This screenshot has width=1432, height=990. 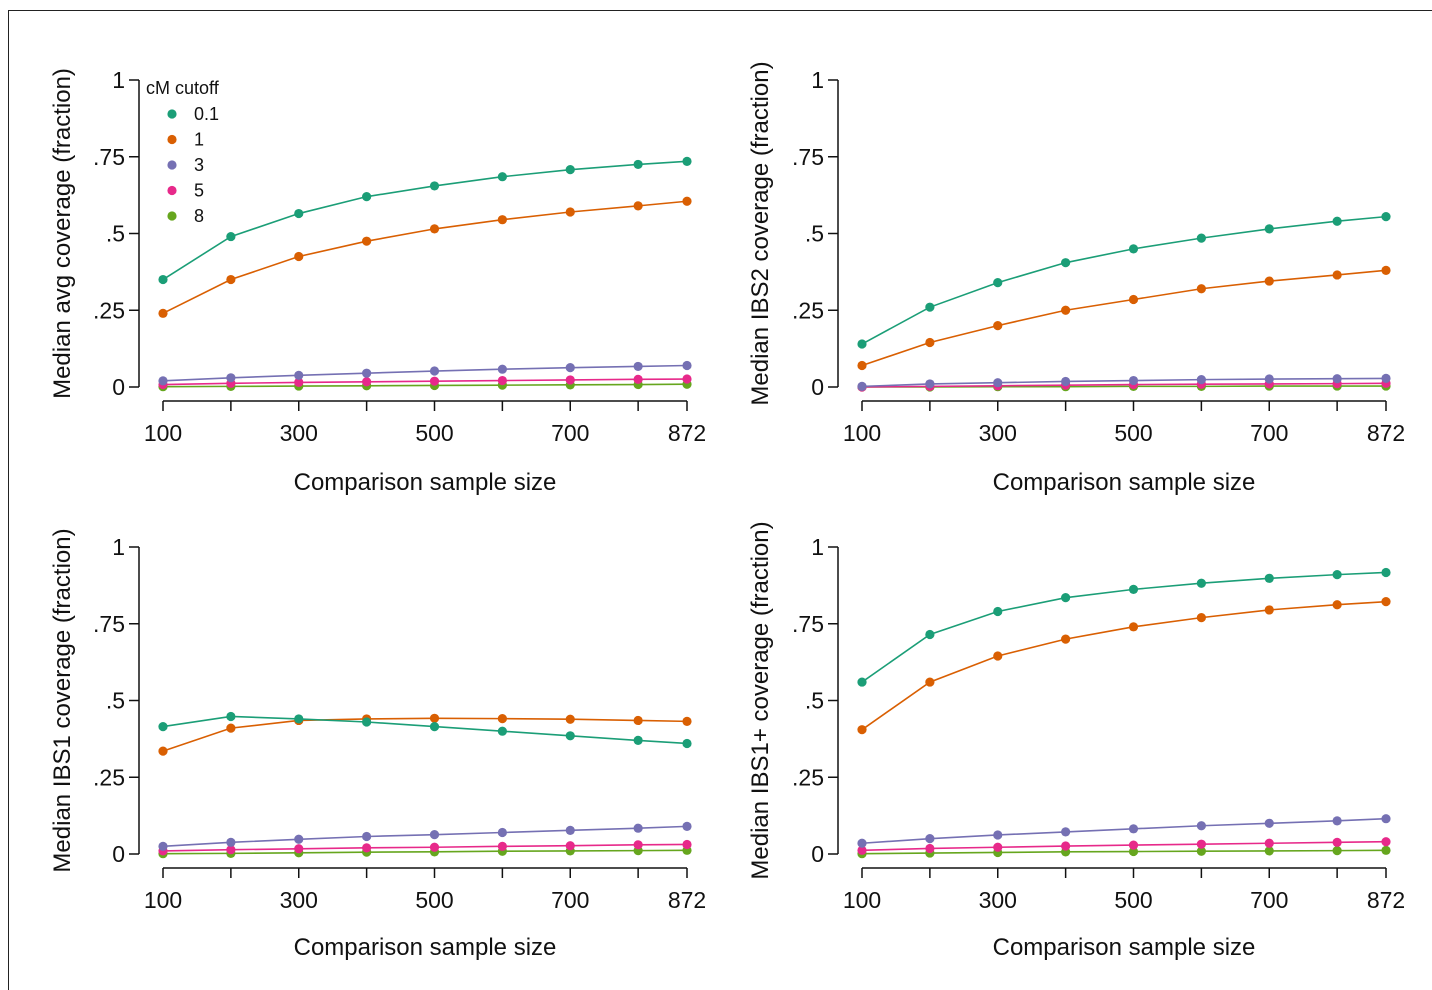 I want to click on legend: cM cutoff 0.1 1 3 5 8, so click(x=183, y=152).